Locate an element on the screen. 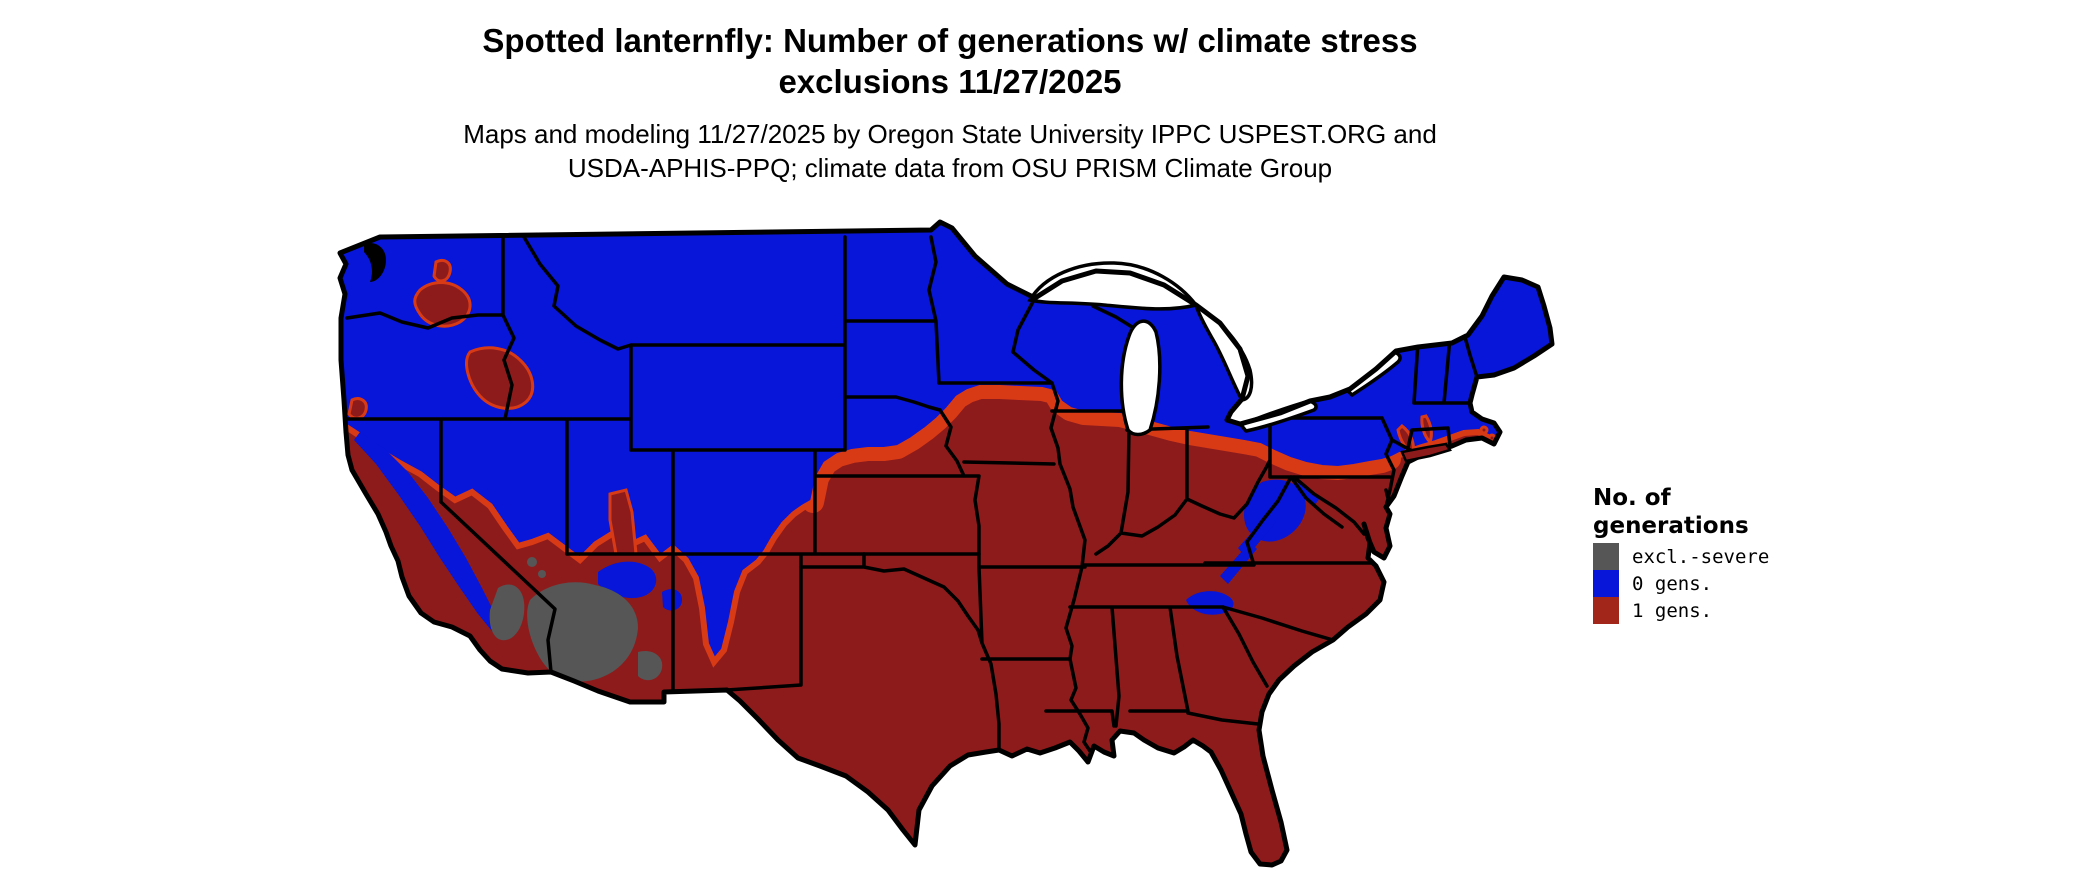 This screenshot has width=2100, height=892. state-borders-central is located at coordinates (975, 495).